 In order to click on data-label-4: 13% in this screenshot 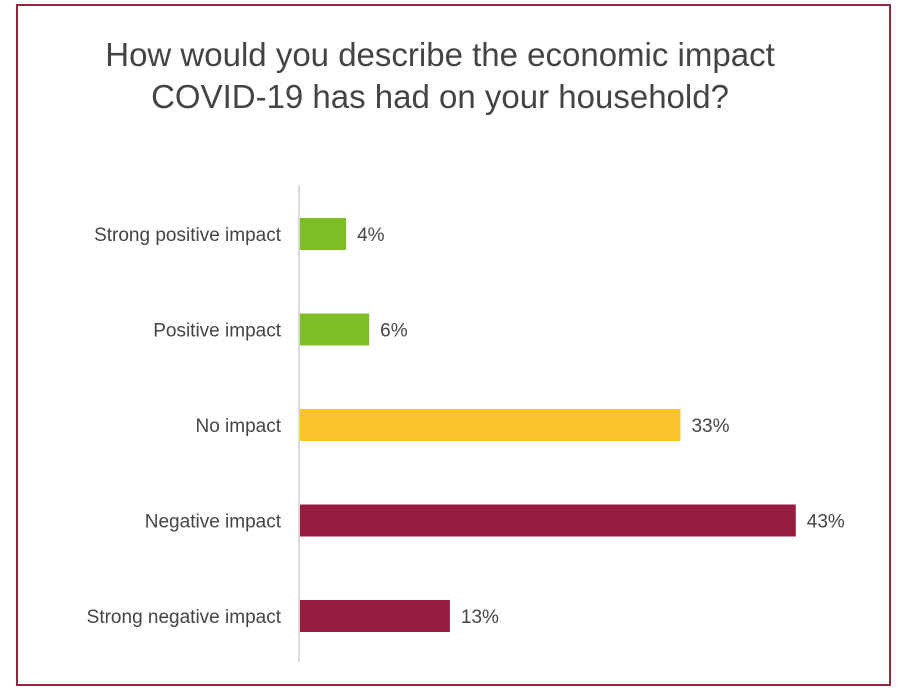, I will do `click(480, 617)`.